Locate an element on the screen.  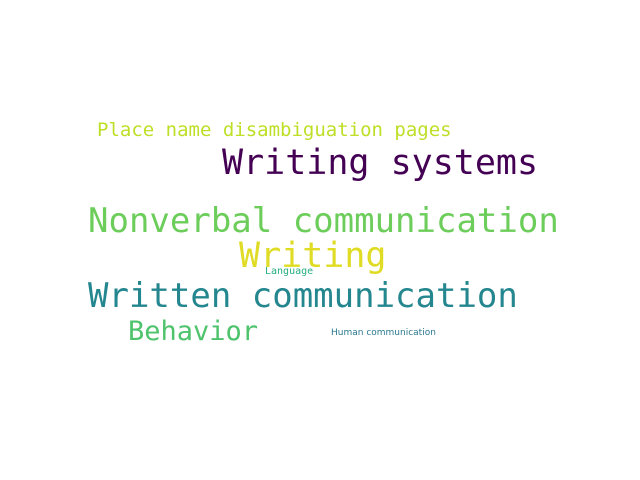
word-writing: Writing is located at coordinates (313, 256).